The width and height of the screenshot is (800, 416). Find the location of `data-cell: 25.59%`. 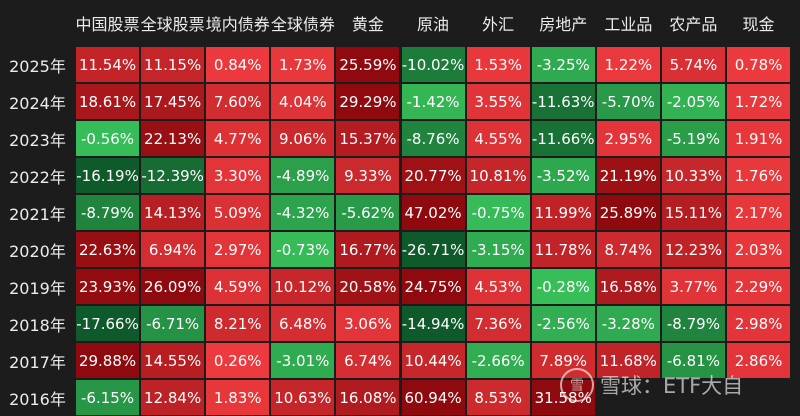

data-cell: 25.59% is located at coordinates (368, 64).